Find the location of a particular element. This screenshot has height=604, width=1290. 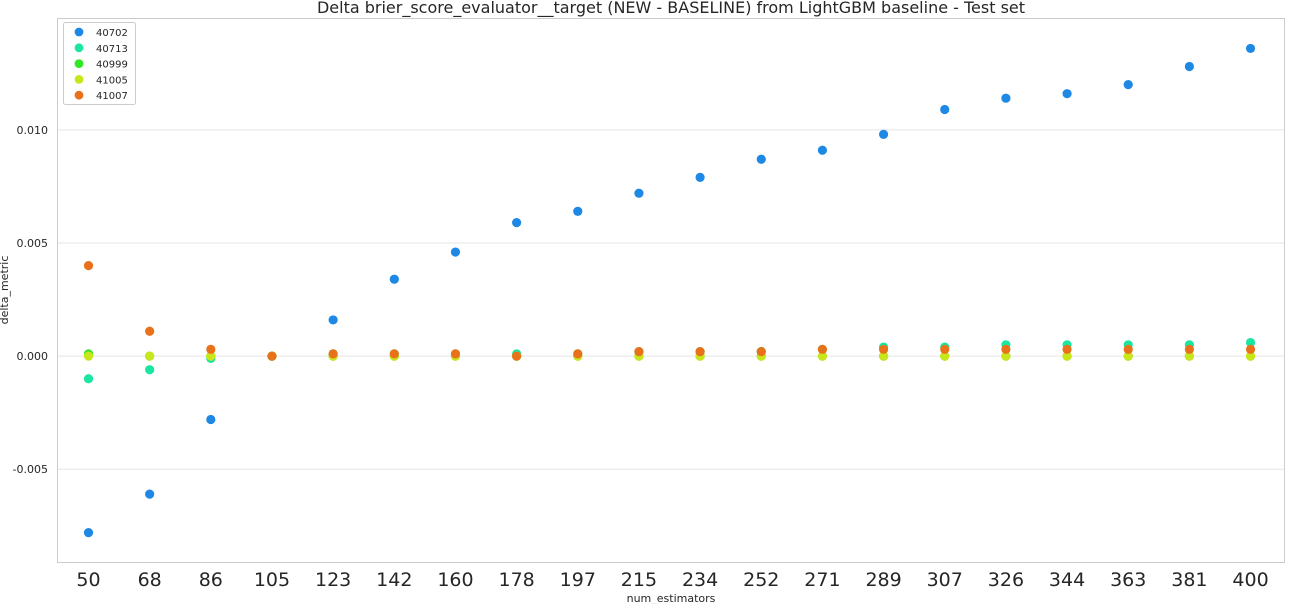

y-tick-label: 0.000 is located at coordinates (33, 356).